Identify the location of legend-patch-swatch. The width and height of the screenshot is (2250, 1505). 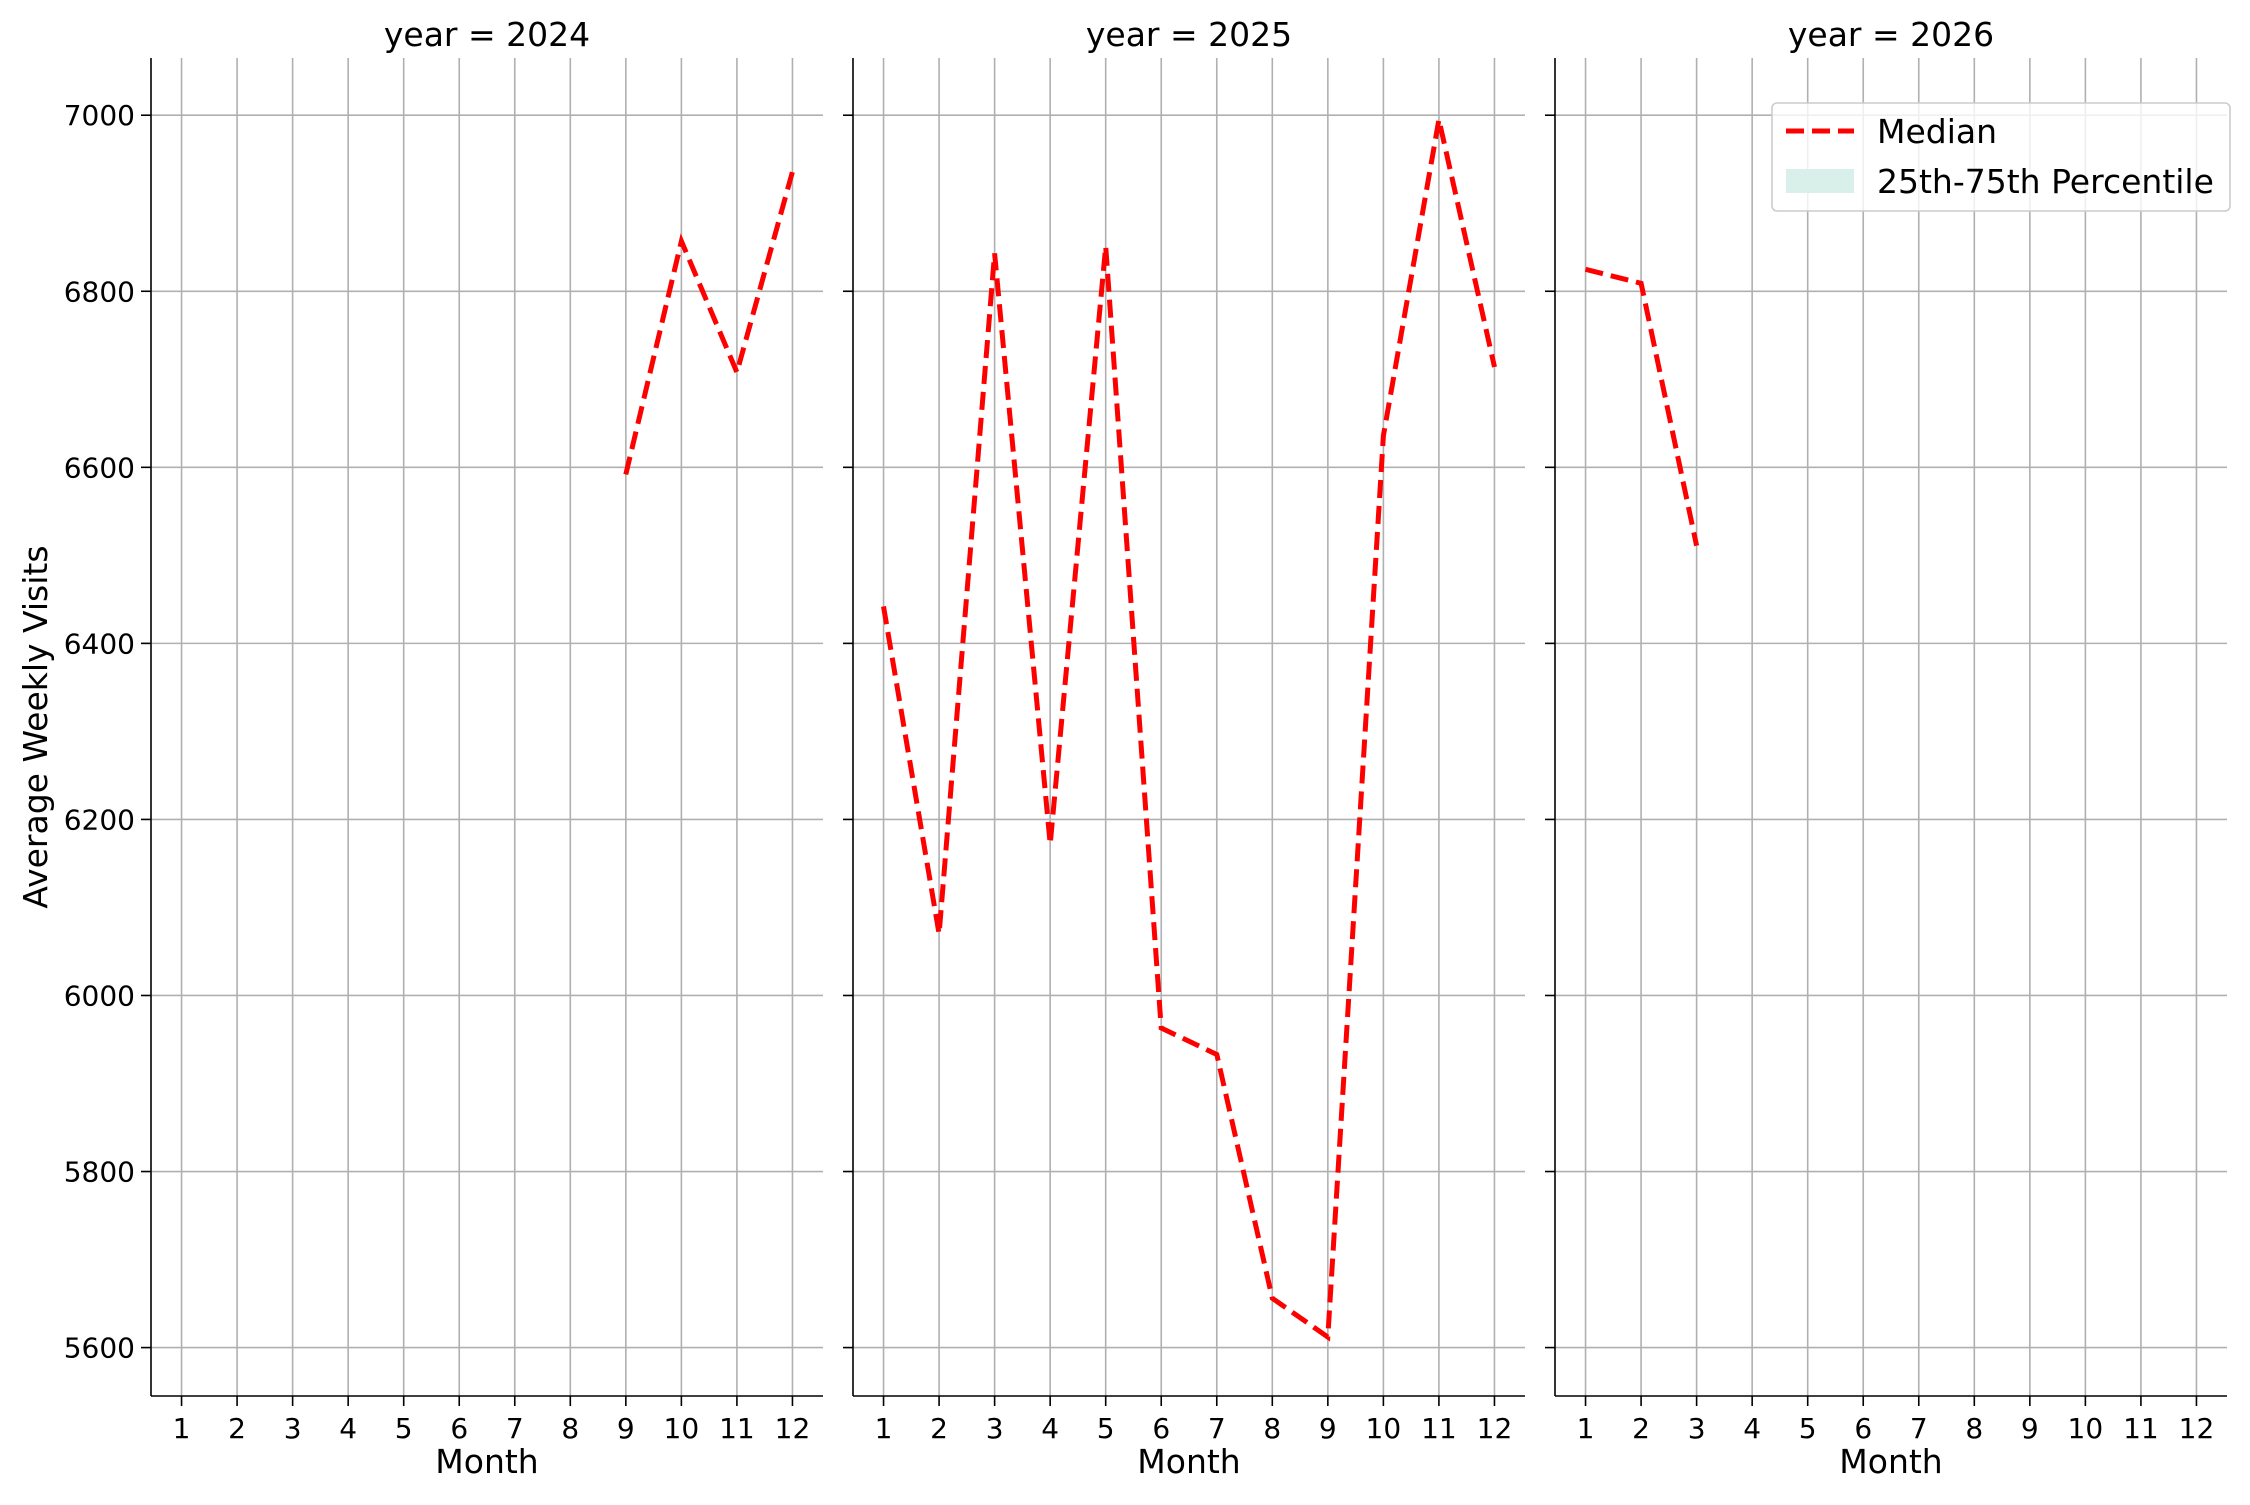
(1820, 181).